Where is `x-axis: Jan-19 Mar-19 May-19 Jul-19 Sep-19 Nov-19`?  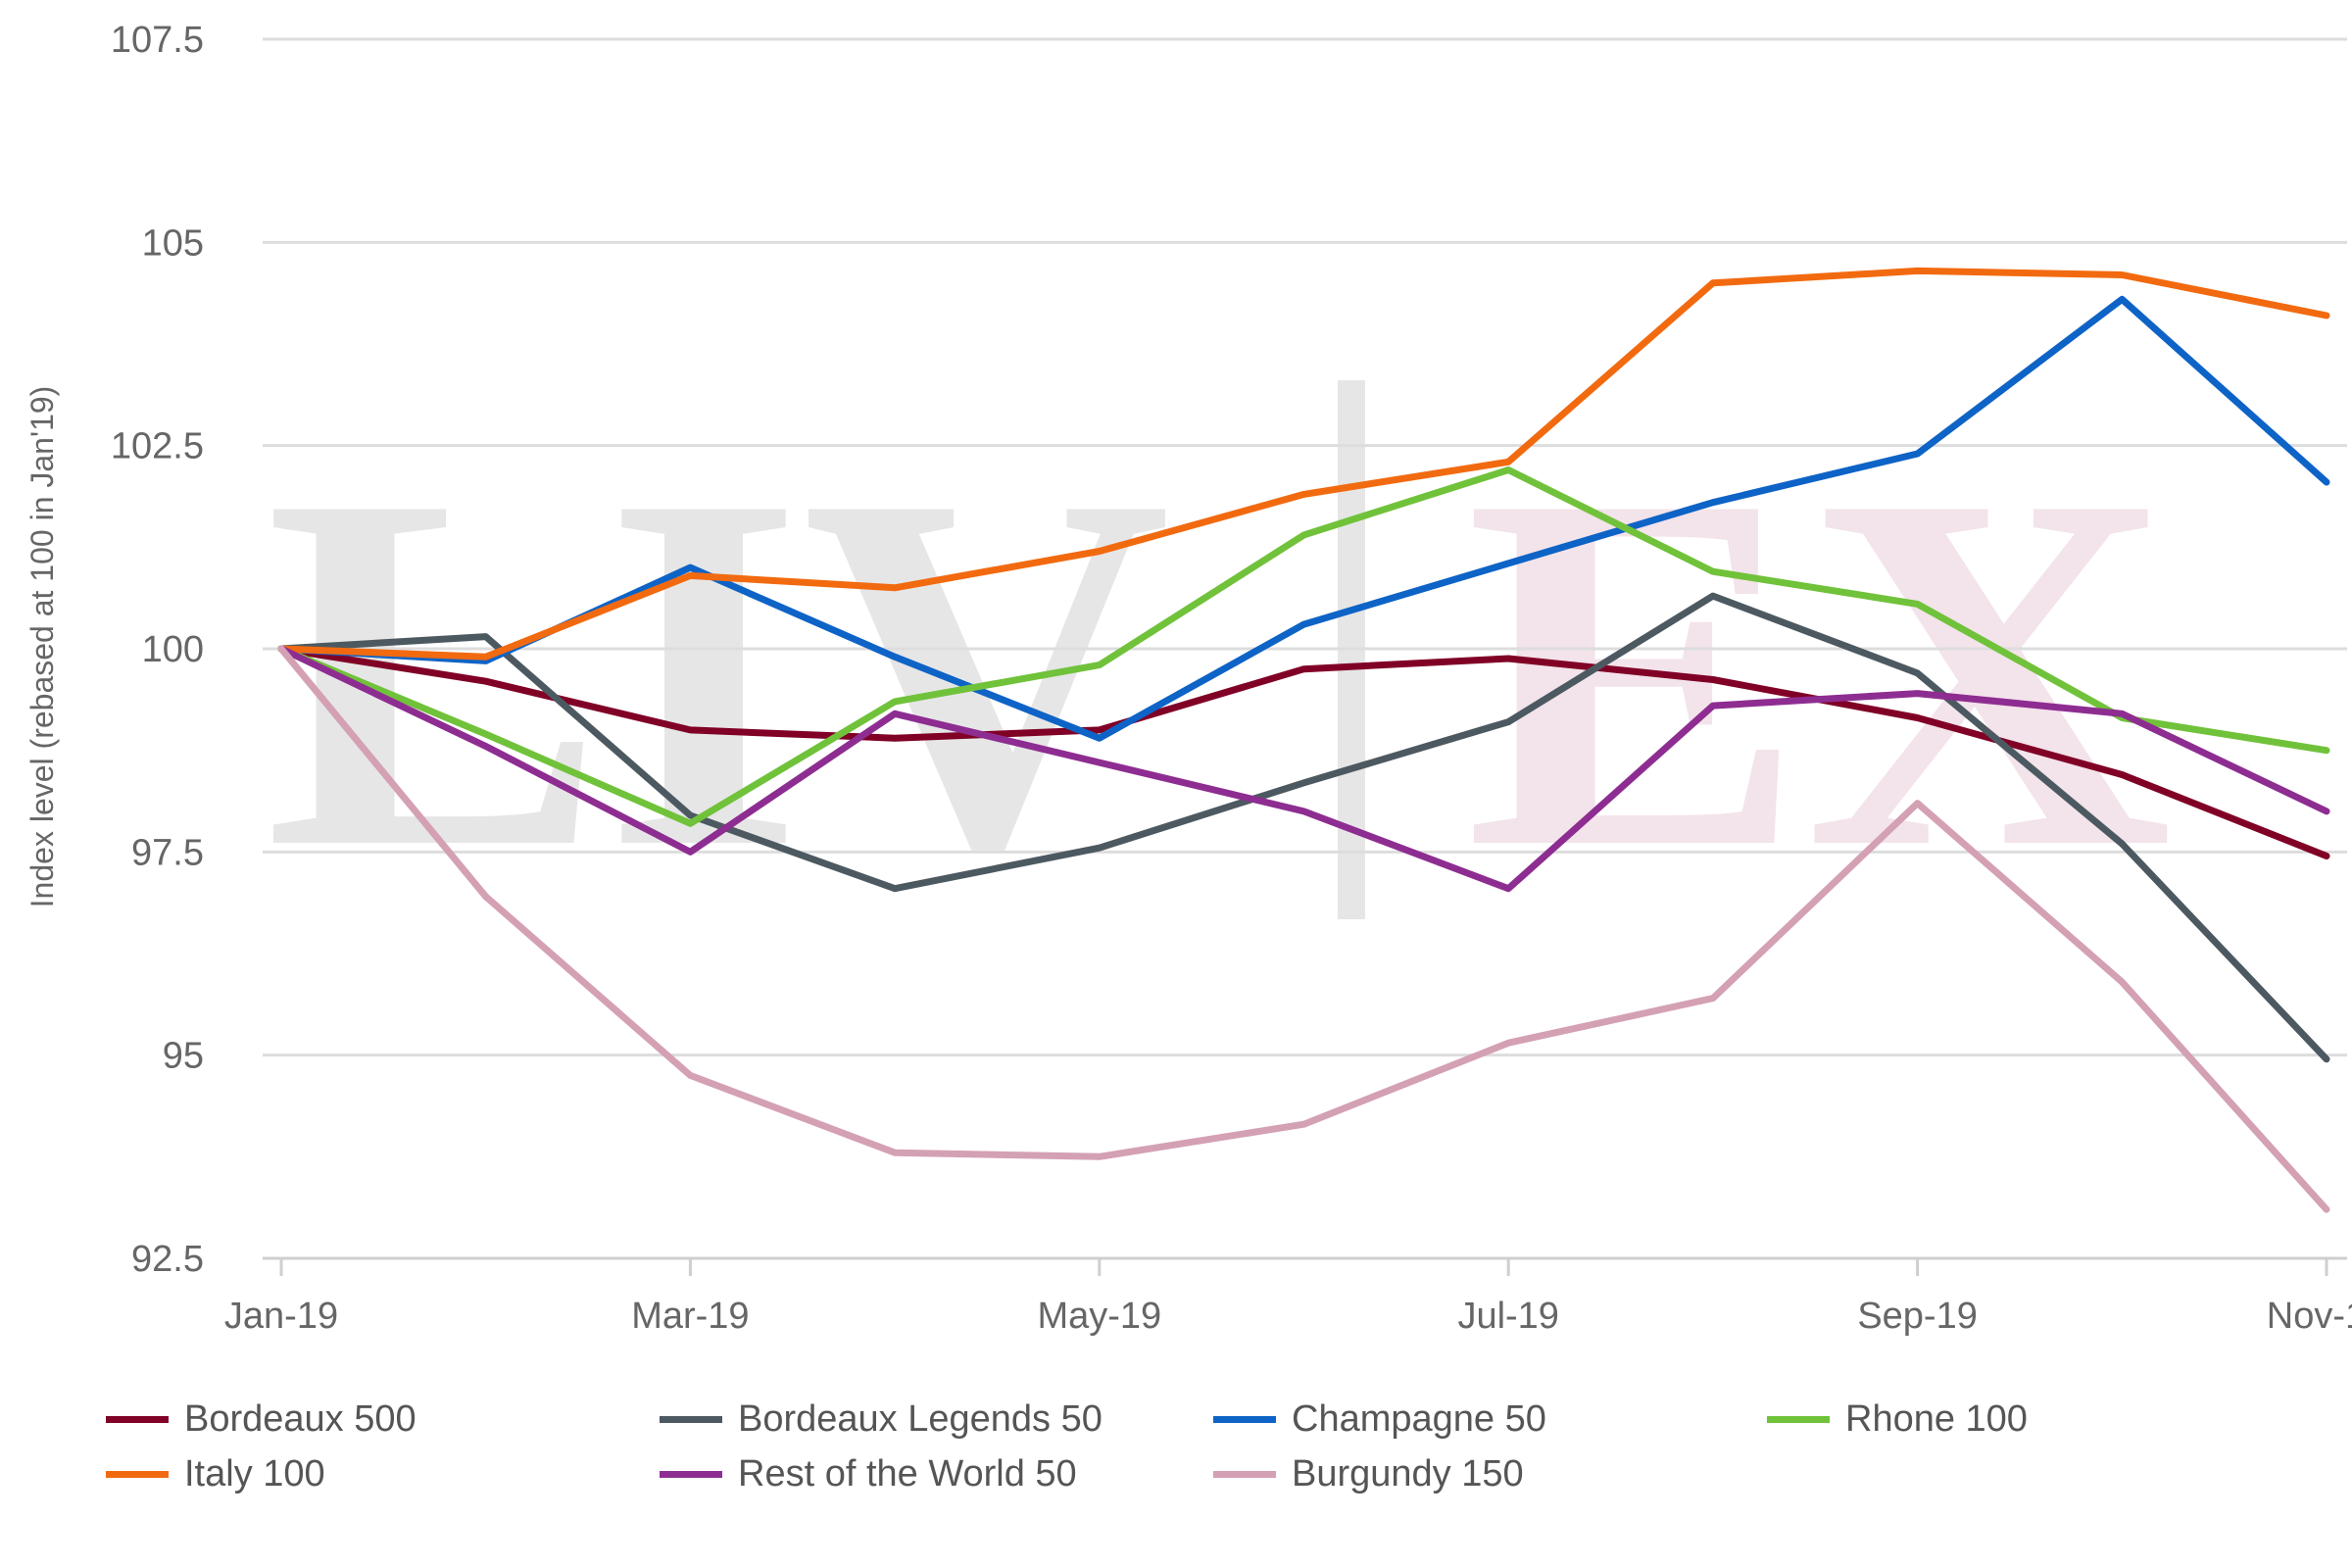 x-axis: Jan-19 Mar-19 May-19 Jul-19 Sep-19 Nov-19 is located at coordinates (1288, 1297).